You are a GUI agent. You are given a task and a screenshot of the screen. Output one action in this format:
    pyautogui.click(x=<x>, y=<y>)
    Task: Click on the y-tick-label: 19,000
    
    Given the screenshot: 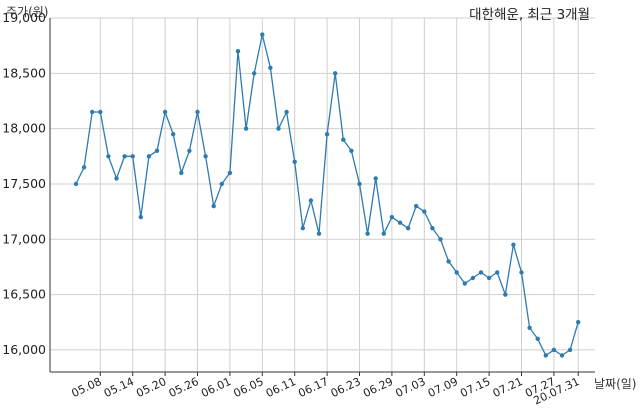 What is the action you would take?
    pyautogui.click(x=24, y=17)
    